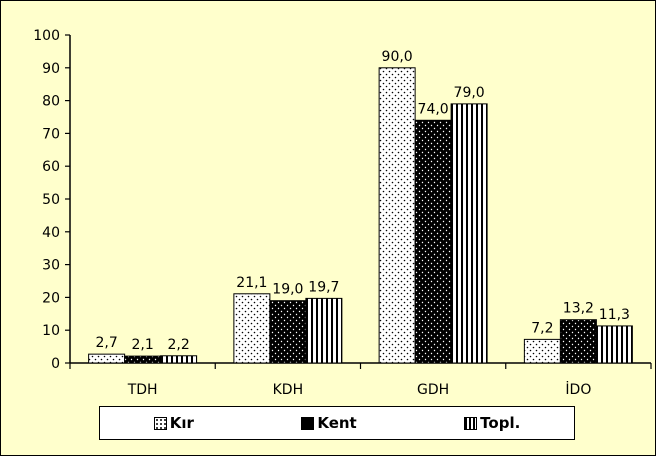 The width and height of the screenshot is (656, 456). Describe the element at coordinates (578, 309) in the screenshot. I see `data-label: 13,2` at that location.